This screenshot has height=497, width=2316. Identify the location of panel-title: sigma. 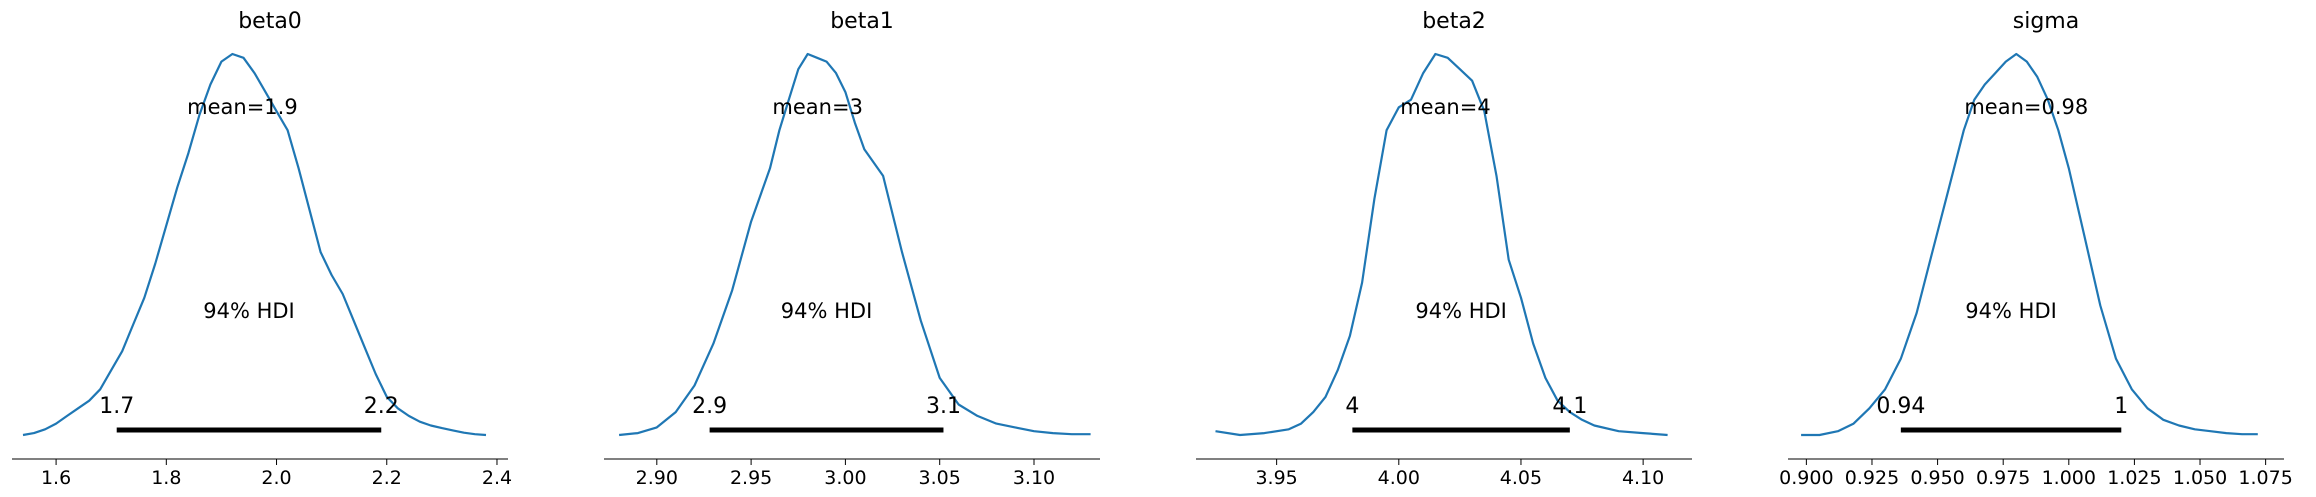
(2046, 21).